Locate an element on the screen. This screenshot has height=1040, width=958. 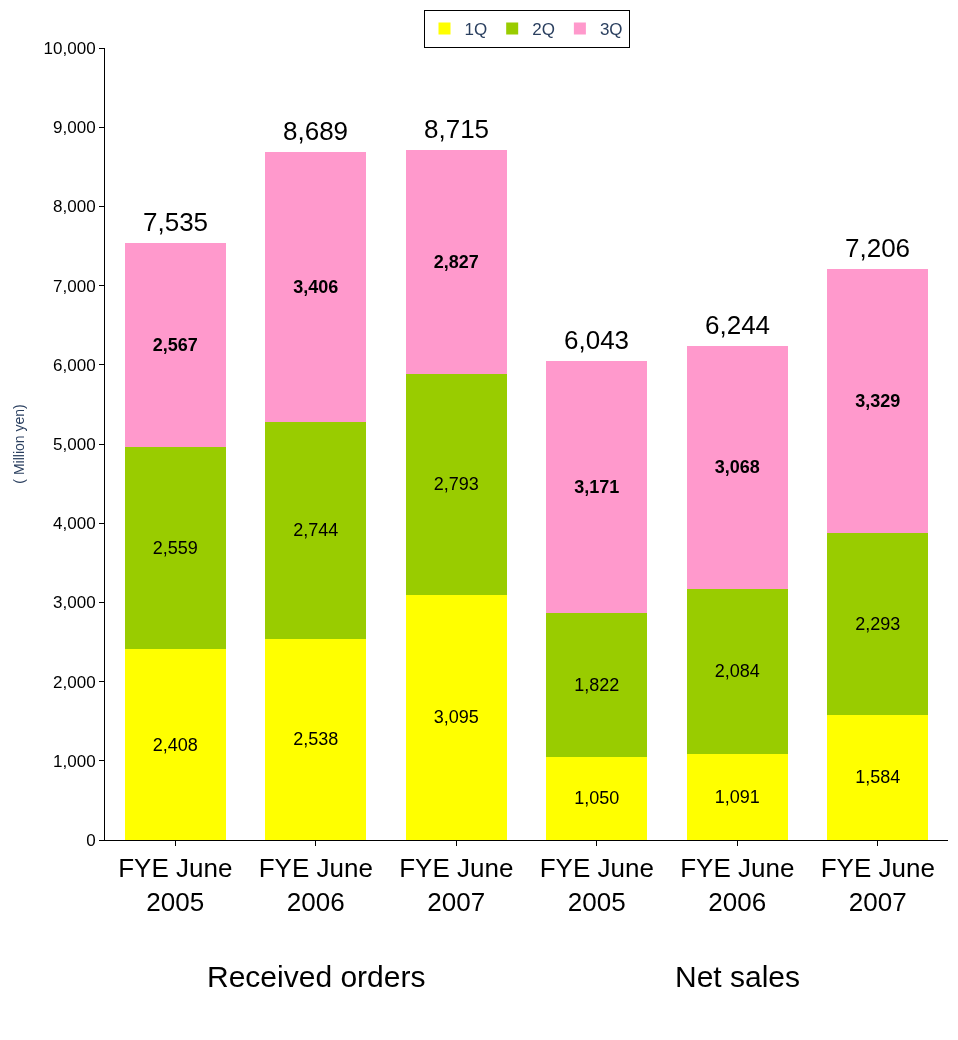
data-label: 3,095 is located at coordinates (456, 717).